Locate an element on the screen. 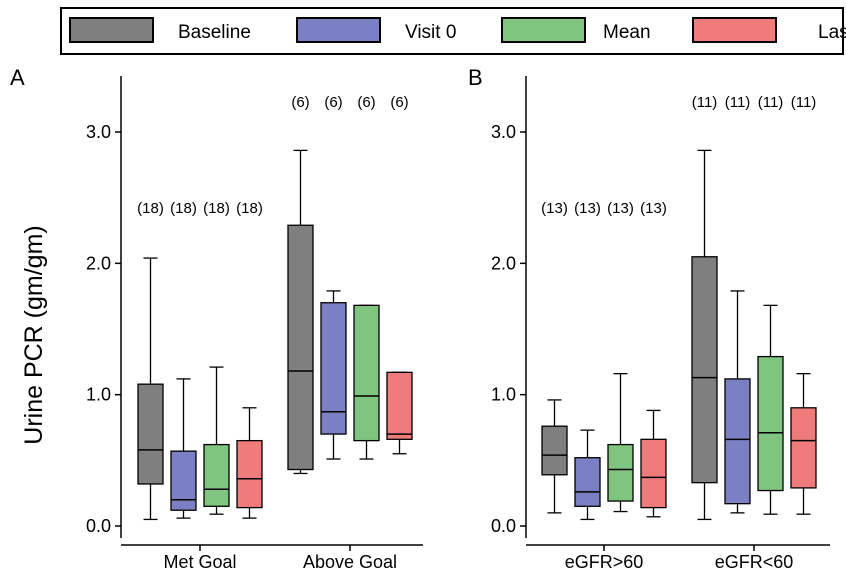  box-baseline: (11) is located at coordinates (704, 307).